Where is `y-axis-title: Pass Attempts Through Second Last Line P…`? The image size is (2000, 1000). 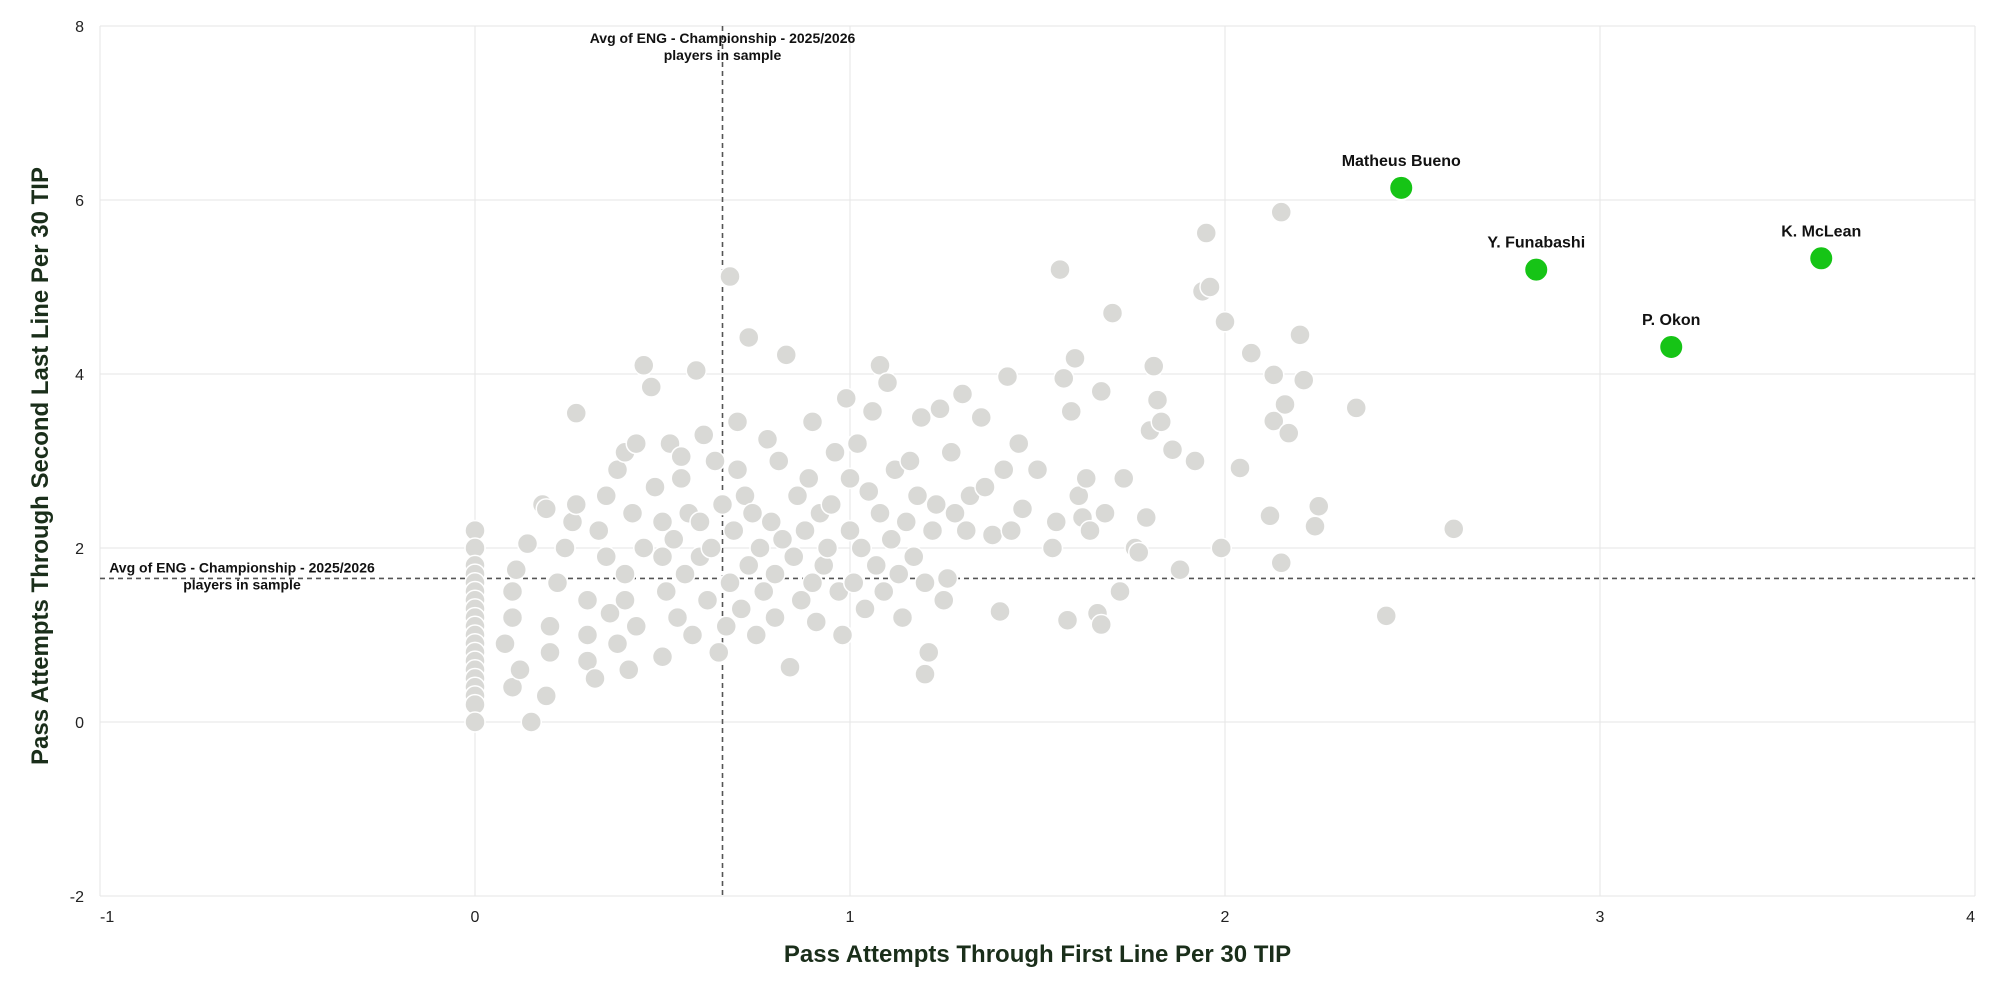
y-axis-title: Pass Attempts Through Second Last Line P… is located at coordinates (40, 466).